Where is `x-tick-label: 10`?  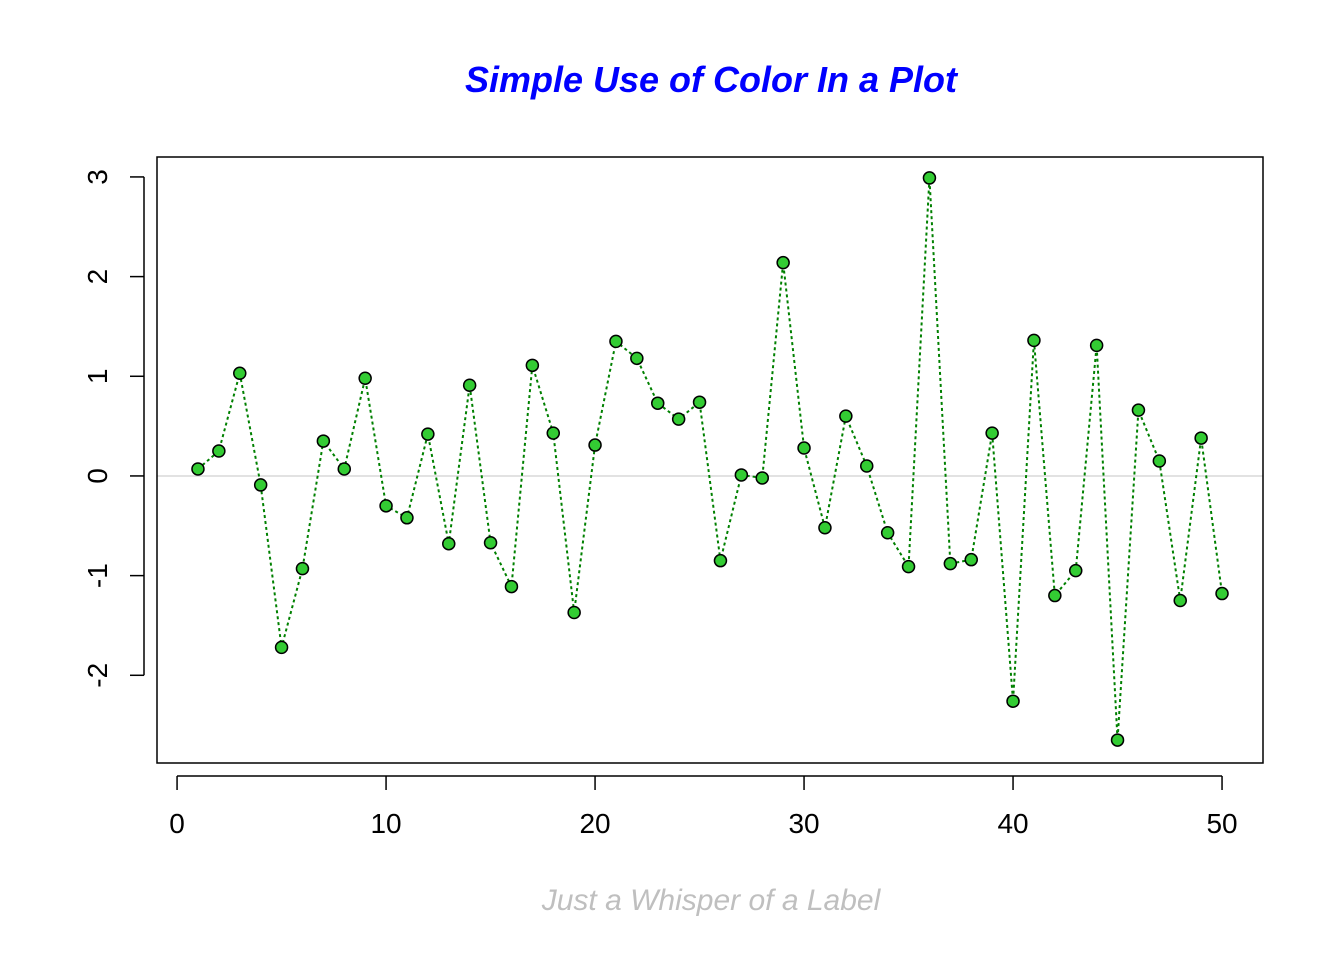 x-tick-label: 10 is located at coordinates (385, 823).